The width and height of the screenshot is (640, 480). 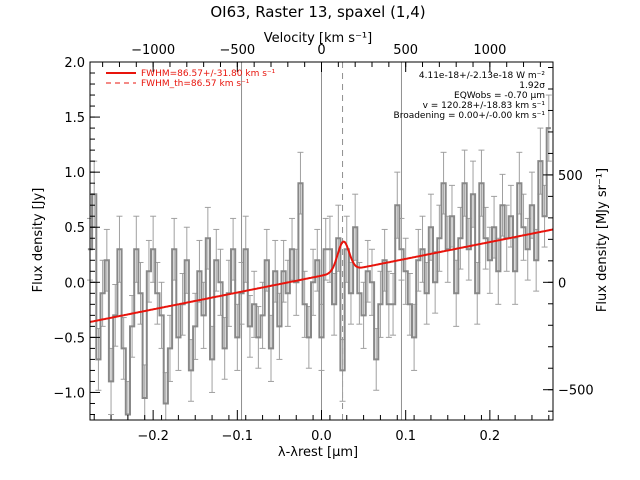 I want to click on legend-label: FWHM_th=86.57 km s⁻¹, so click(x=195, y=84).